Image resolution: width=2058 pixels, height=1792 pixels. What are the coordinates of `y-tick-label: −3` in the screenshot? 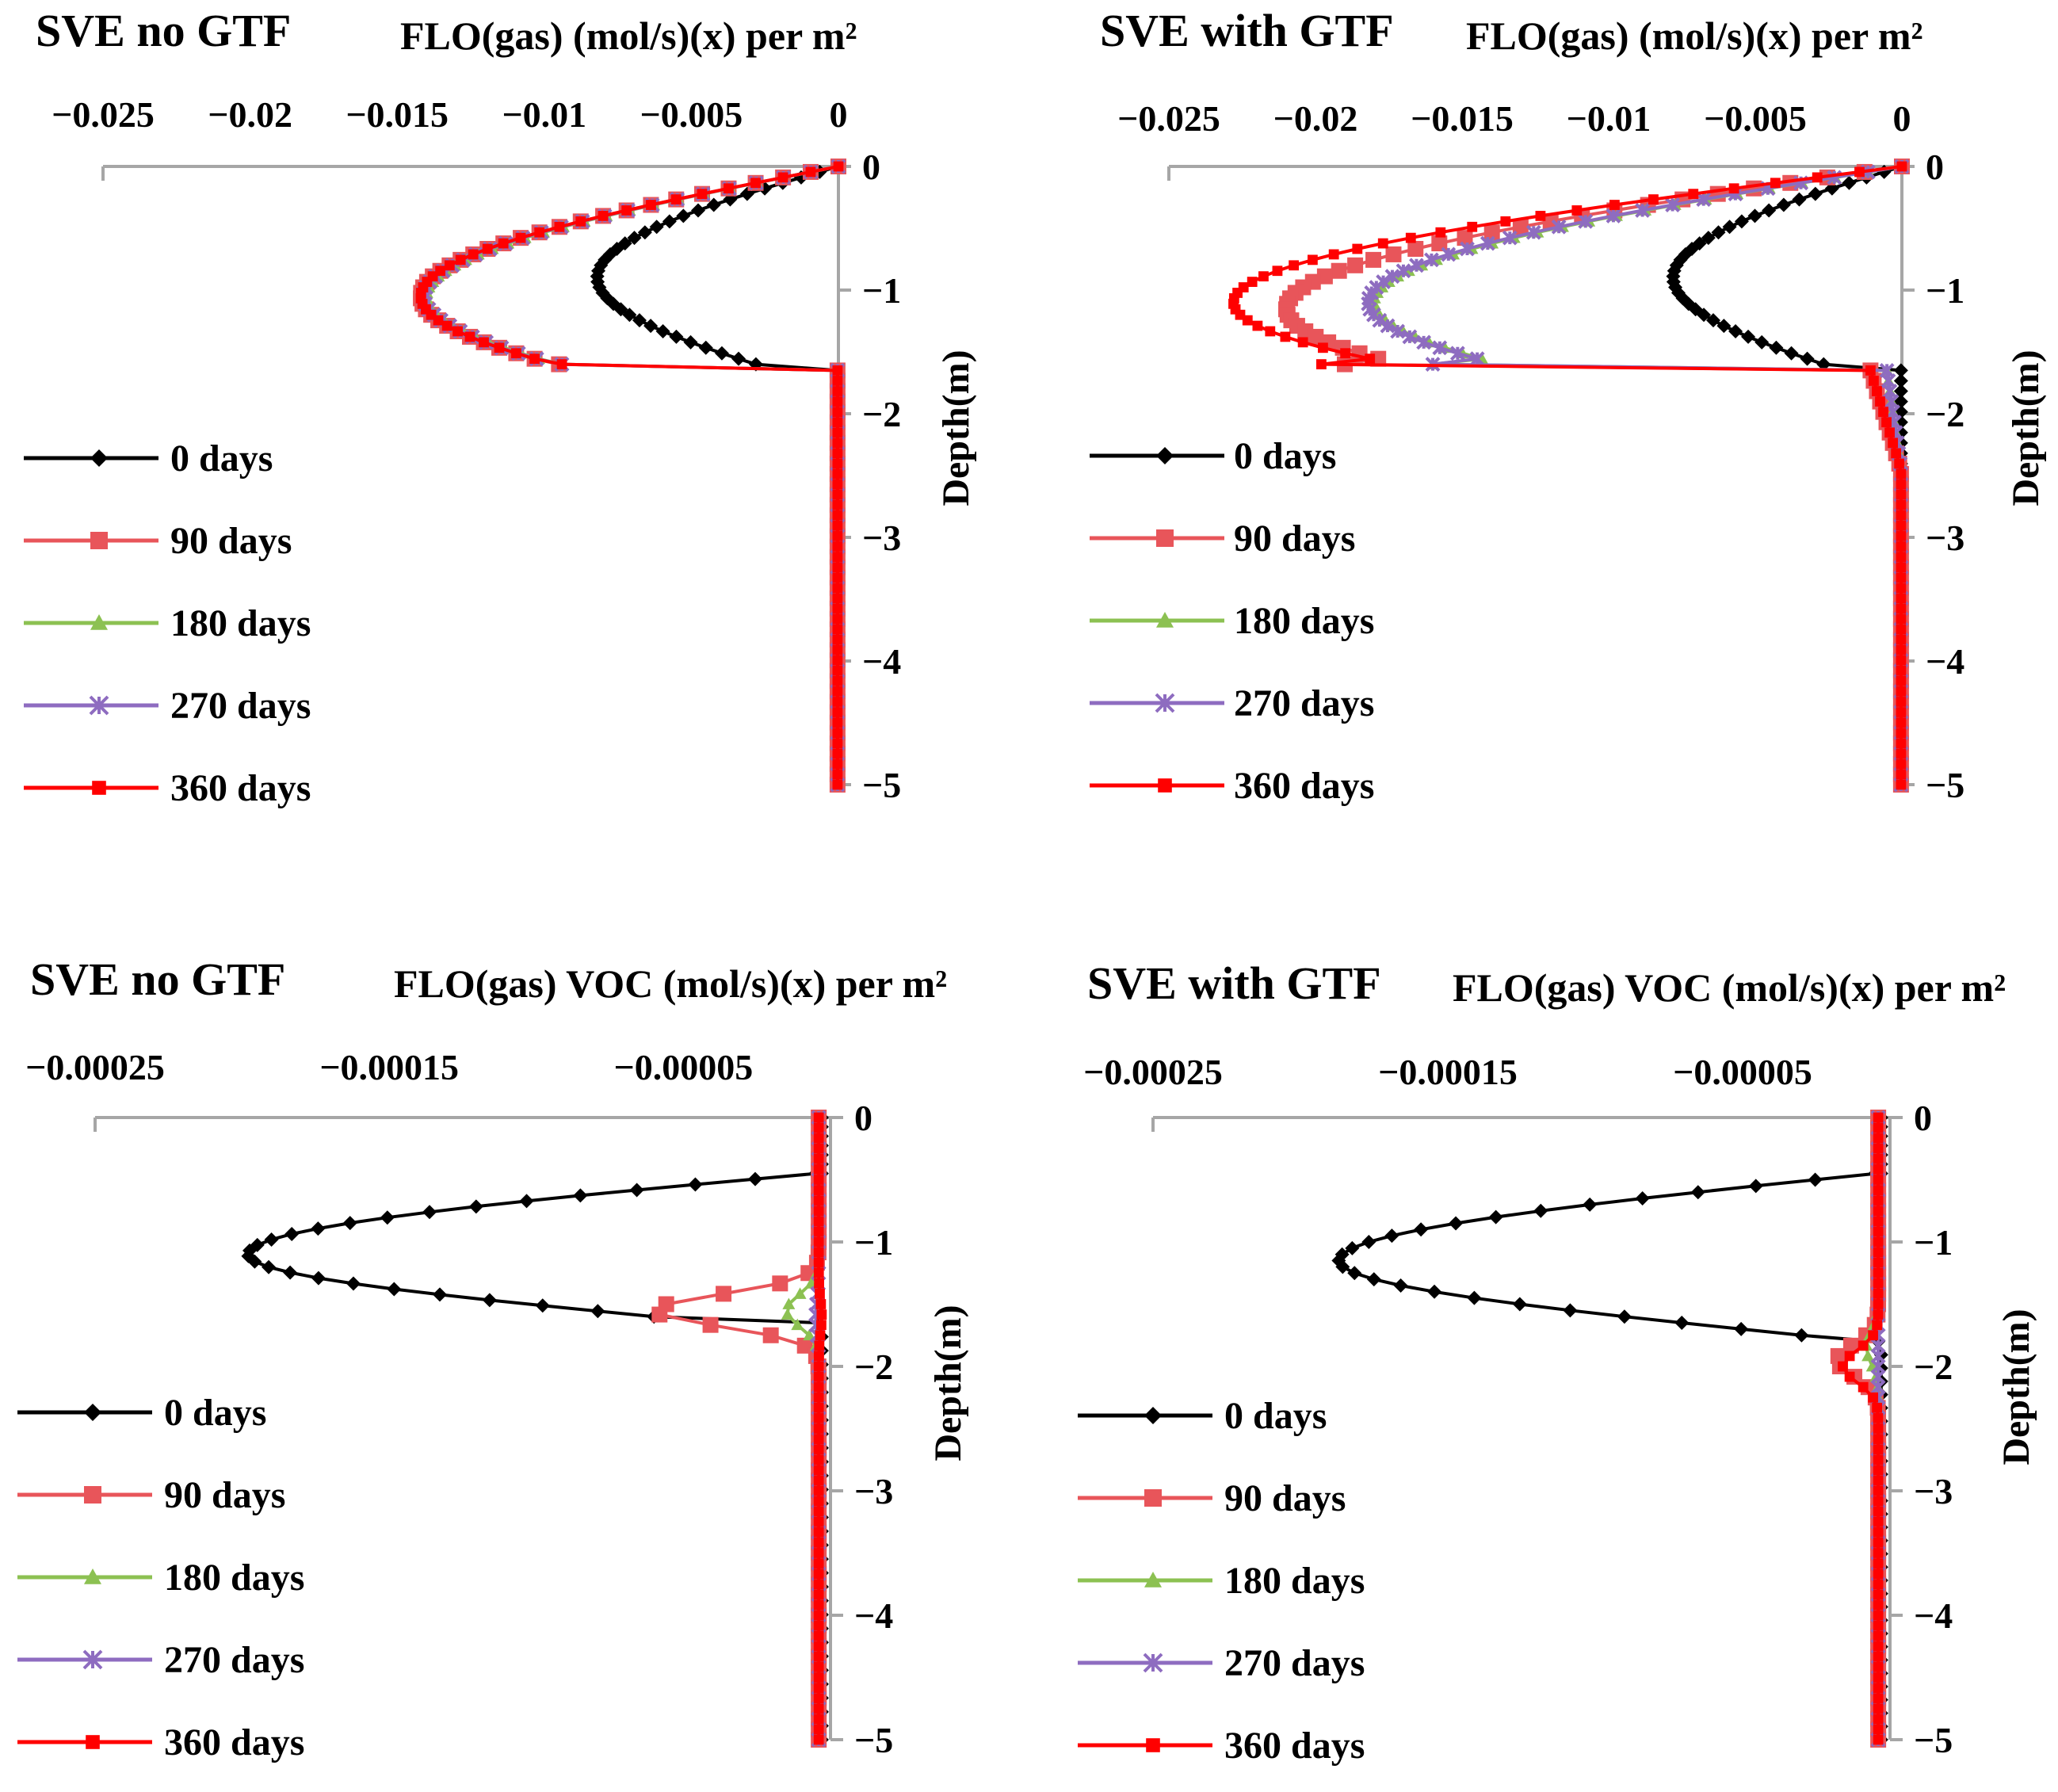 It's located at (1933, 1491).